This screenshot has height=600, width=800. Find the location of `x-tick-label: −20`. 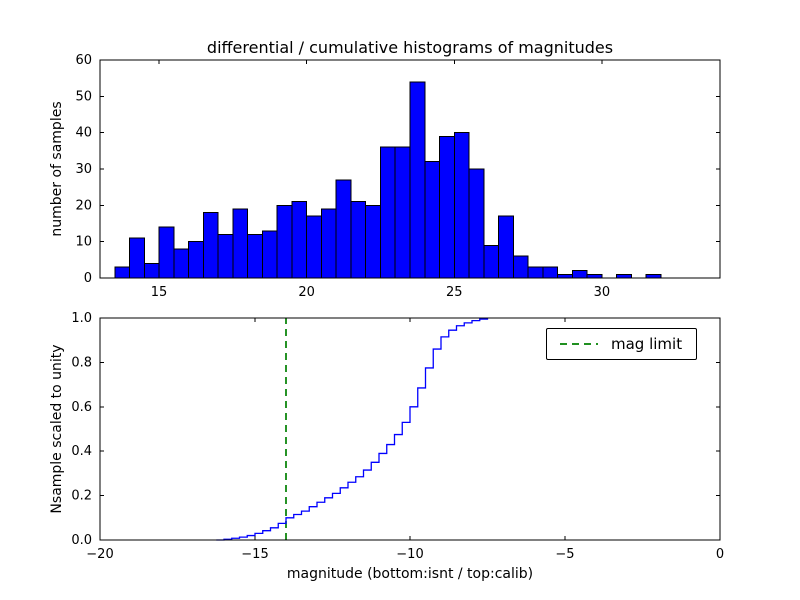

x-tick-label: −20 is located at coordinates (99, 554).